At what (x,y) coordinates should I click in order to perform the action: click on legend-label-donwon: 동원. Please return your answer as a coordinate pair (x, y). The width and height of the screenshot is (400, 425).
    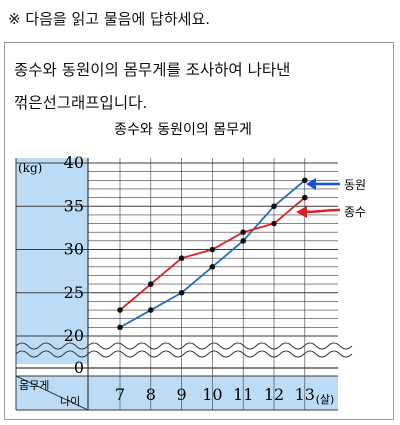
    Looking at the image, I should click on (355, 185).